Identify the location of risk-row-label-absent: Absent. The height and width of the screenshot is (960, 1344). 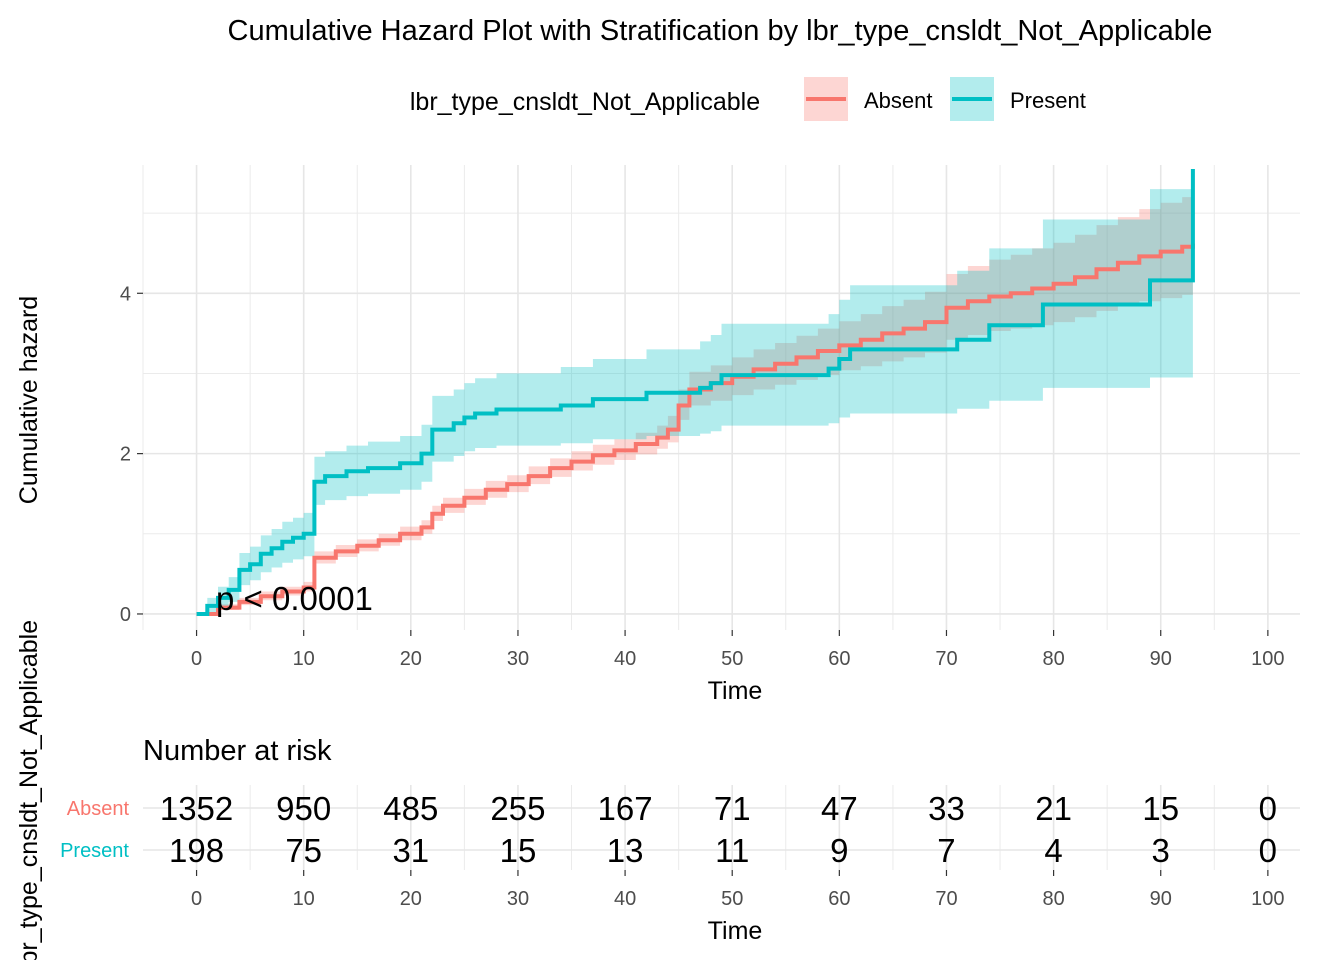
(98, 809).